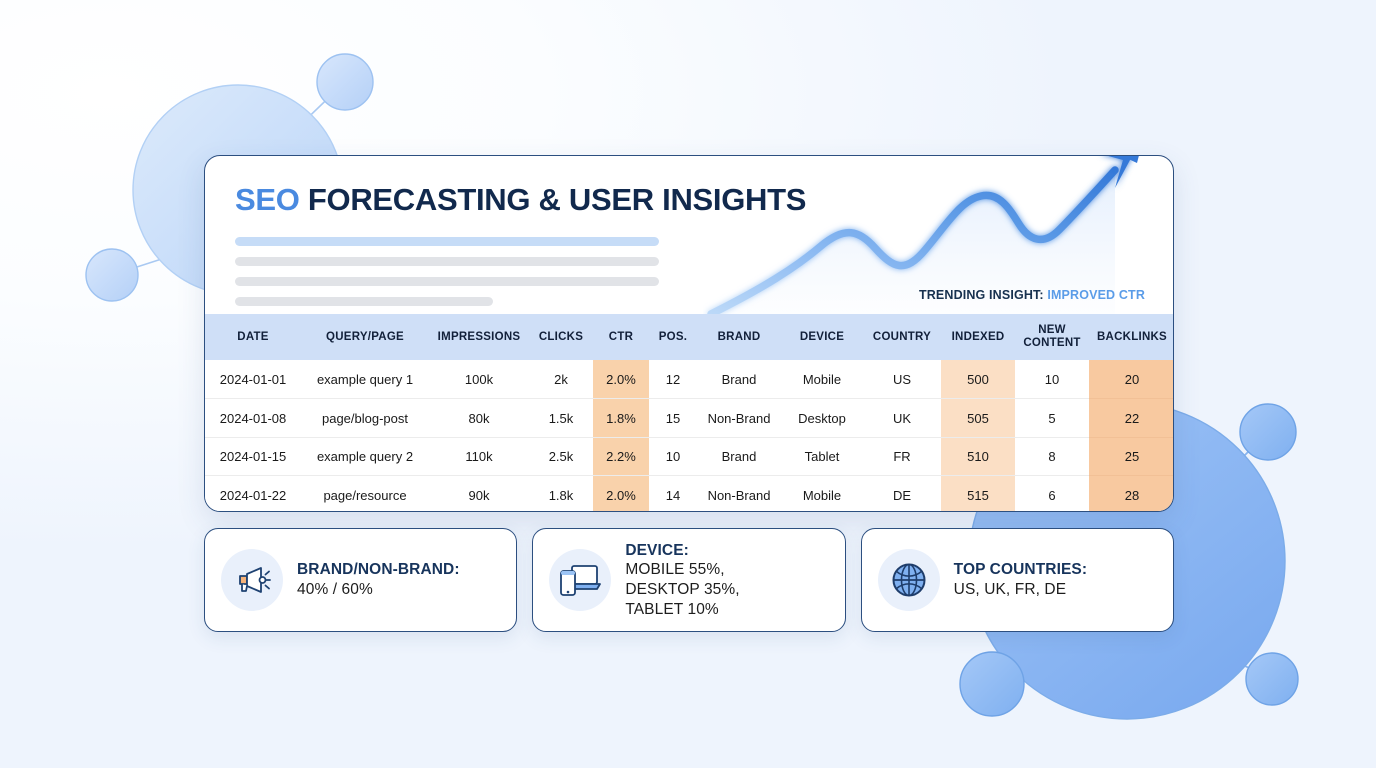 The width and height of the screenshot is (1376, 768). I want to click on cell-date: 2024-01-08, so click(253, 418).